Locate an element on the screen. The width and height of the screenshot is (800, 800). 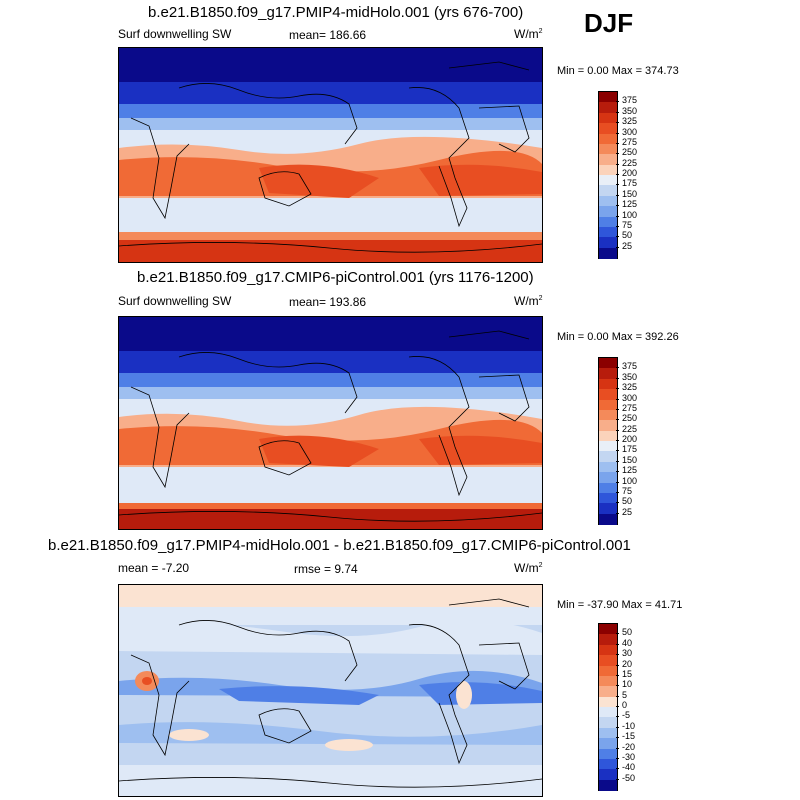
panel-2-colorbar-label: 175 is located at coordinates (630, 449).